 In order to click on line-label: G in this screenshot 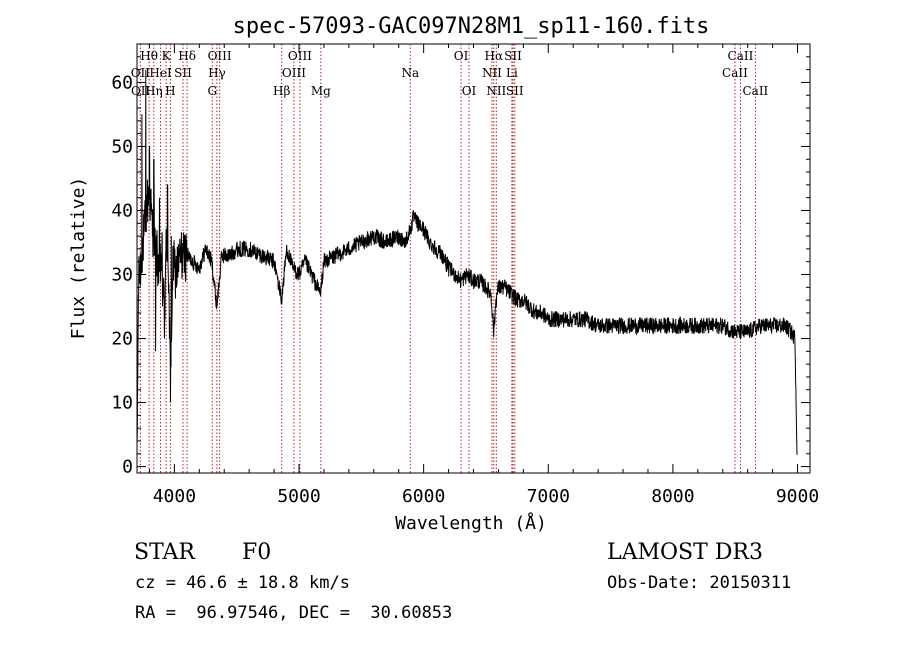, I will do `click(212, 91)`.